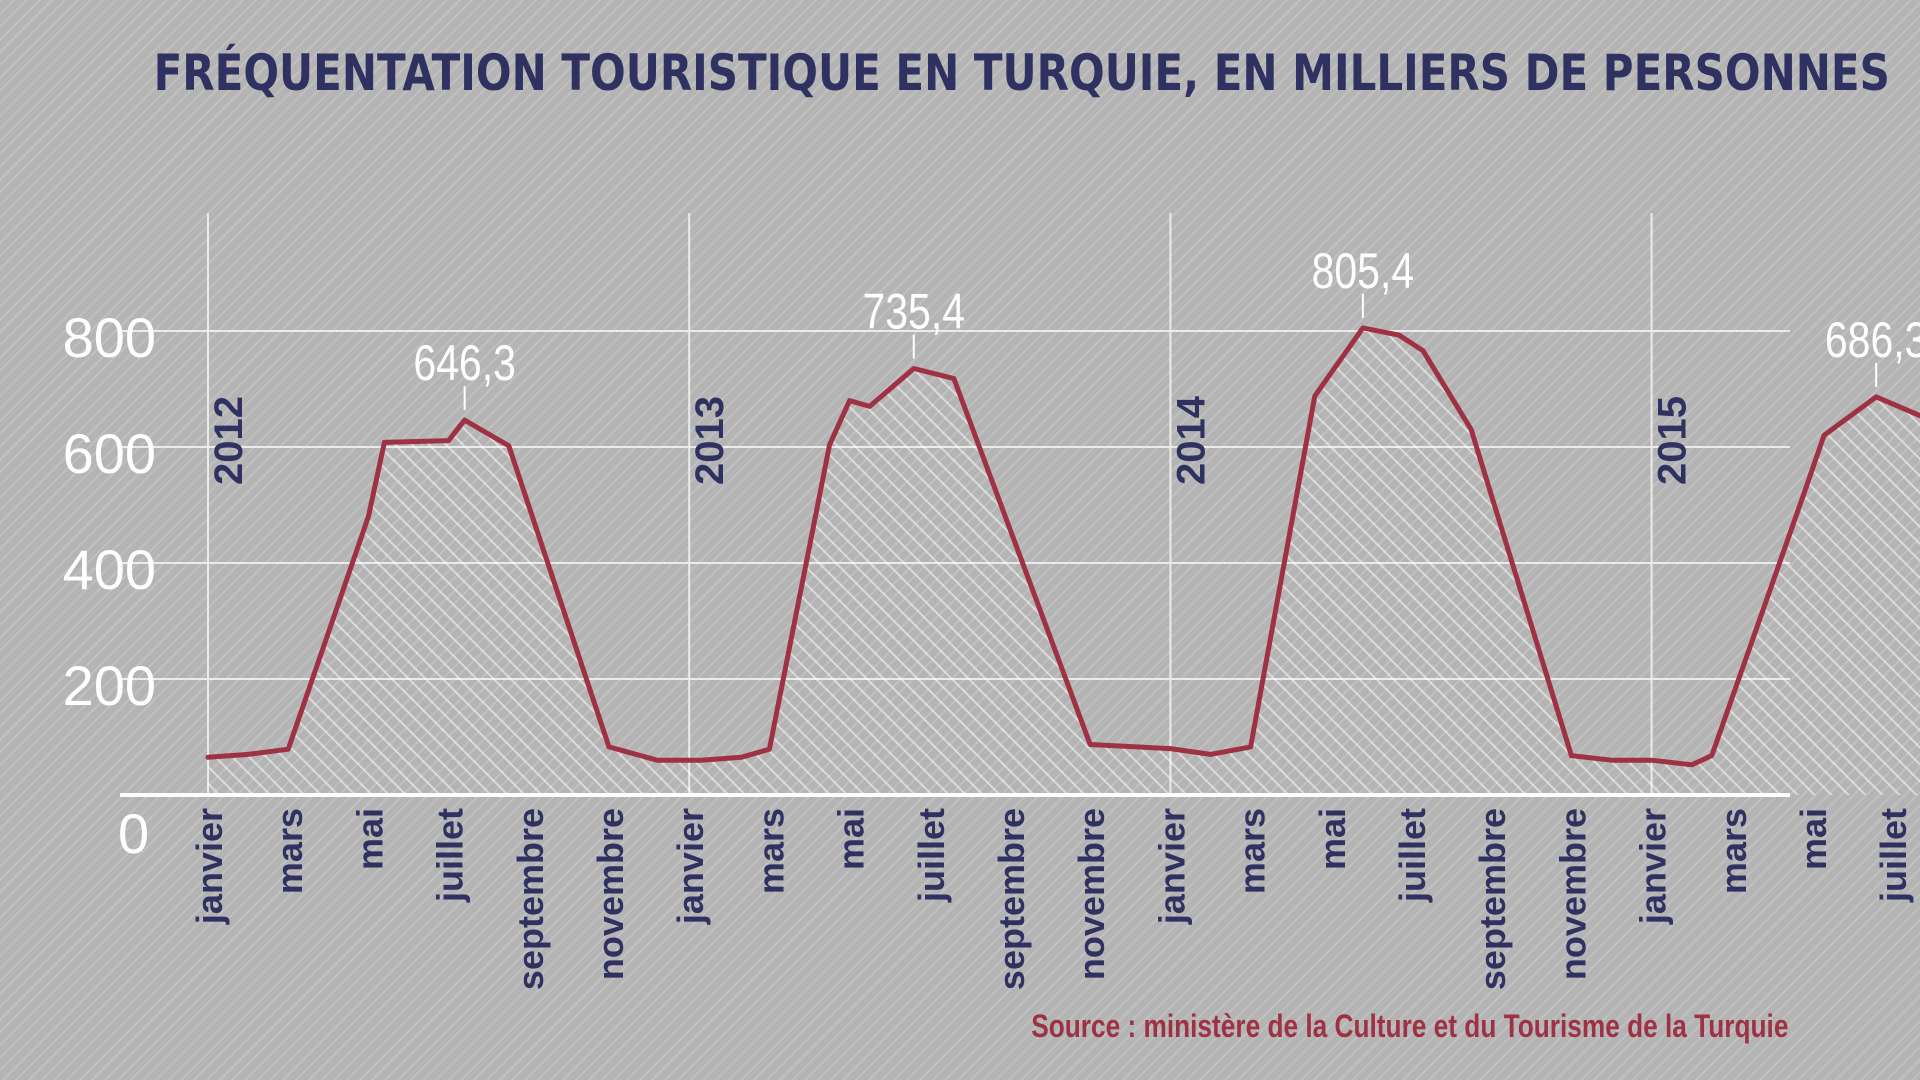 This screenshot has width=1920, height=1080. What do you see at coordinates (109, 337) in the screenshot?
I see `y-tick-label: 800` at bounding box center [109, 337].